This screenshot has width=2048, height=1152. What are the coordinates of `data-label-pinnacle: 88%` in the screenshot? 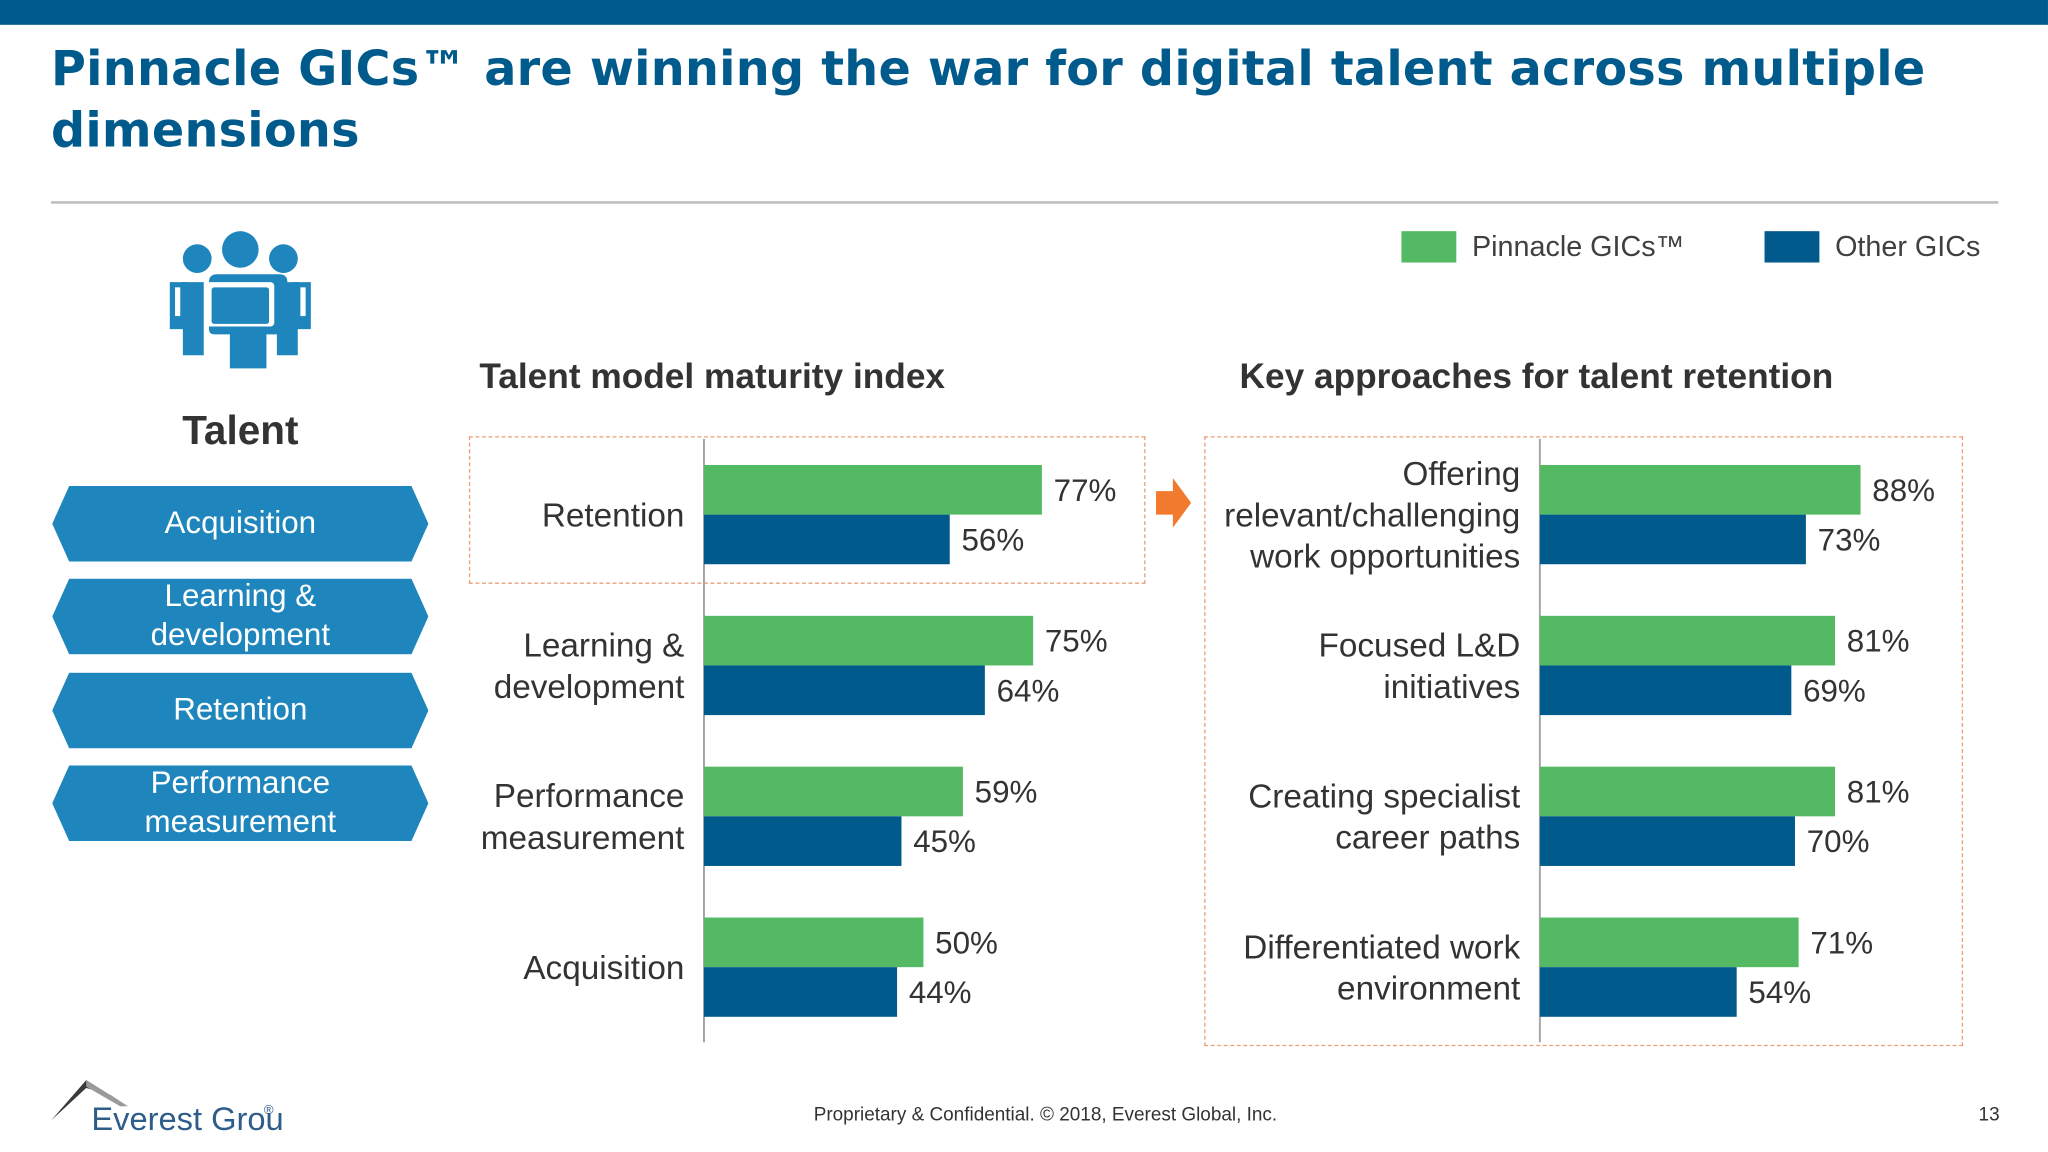 It's located at (1903, 490).